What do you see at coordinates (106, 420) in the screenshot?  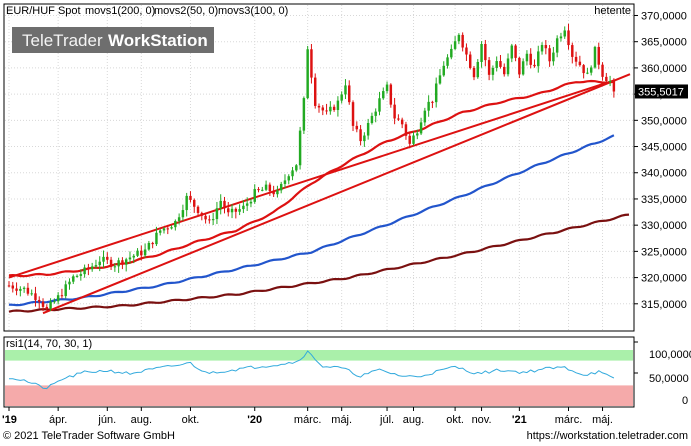 I see `x-tick-label: jún.` at bounding box center [106, 420].